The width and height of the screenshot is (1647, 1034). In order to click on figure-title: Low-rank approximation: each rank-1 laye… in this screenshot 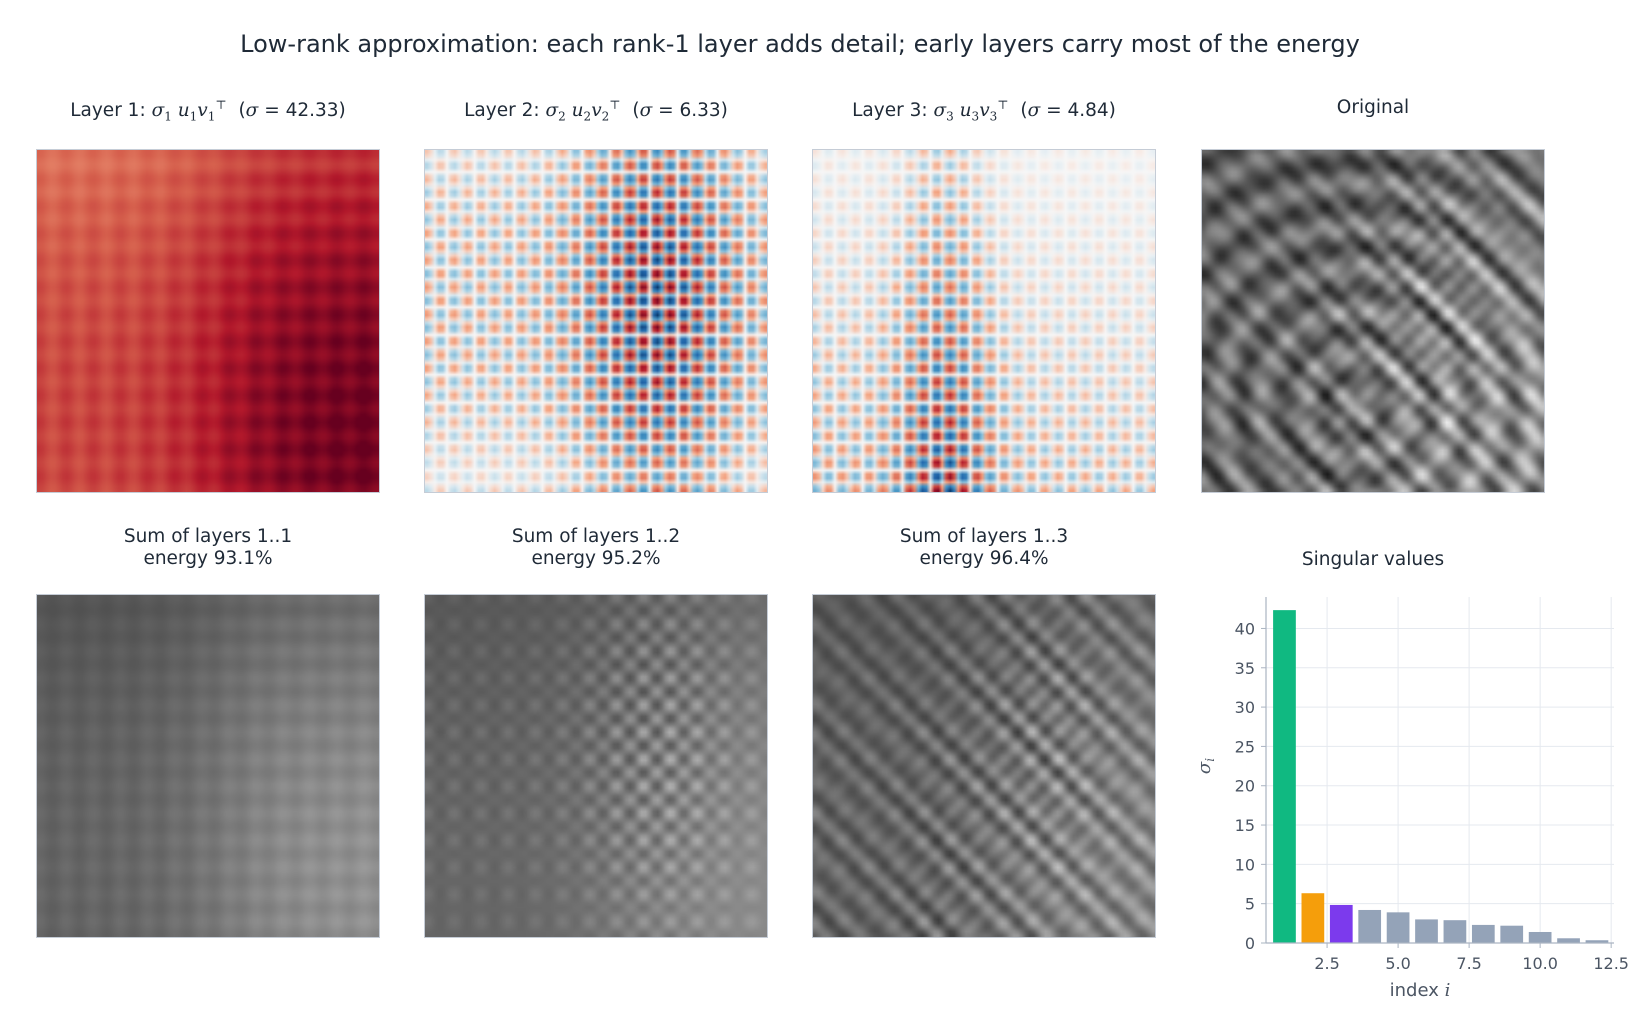, I will do `click(800, 44)`.